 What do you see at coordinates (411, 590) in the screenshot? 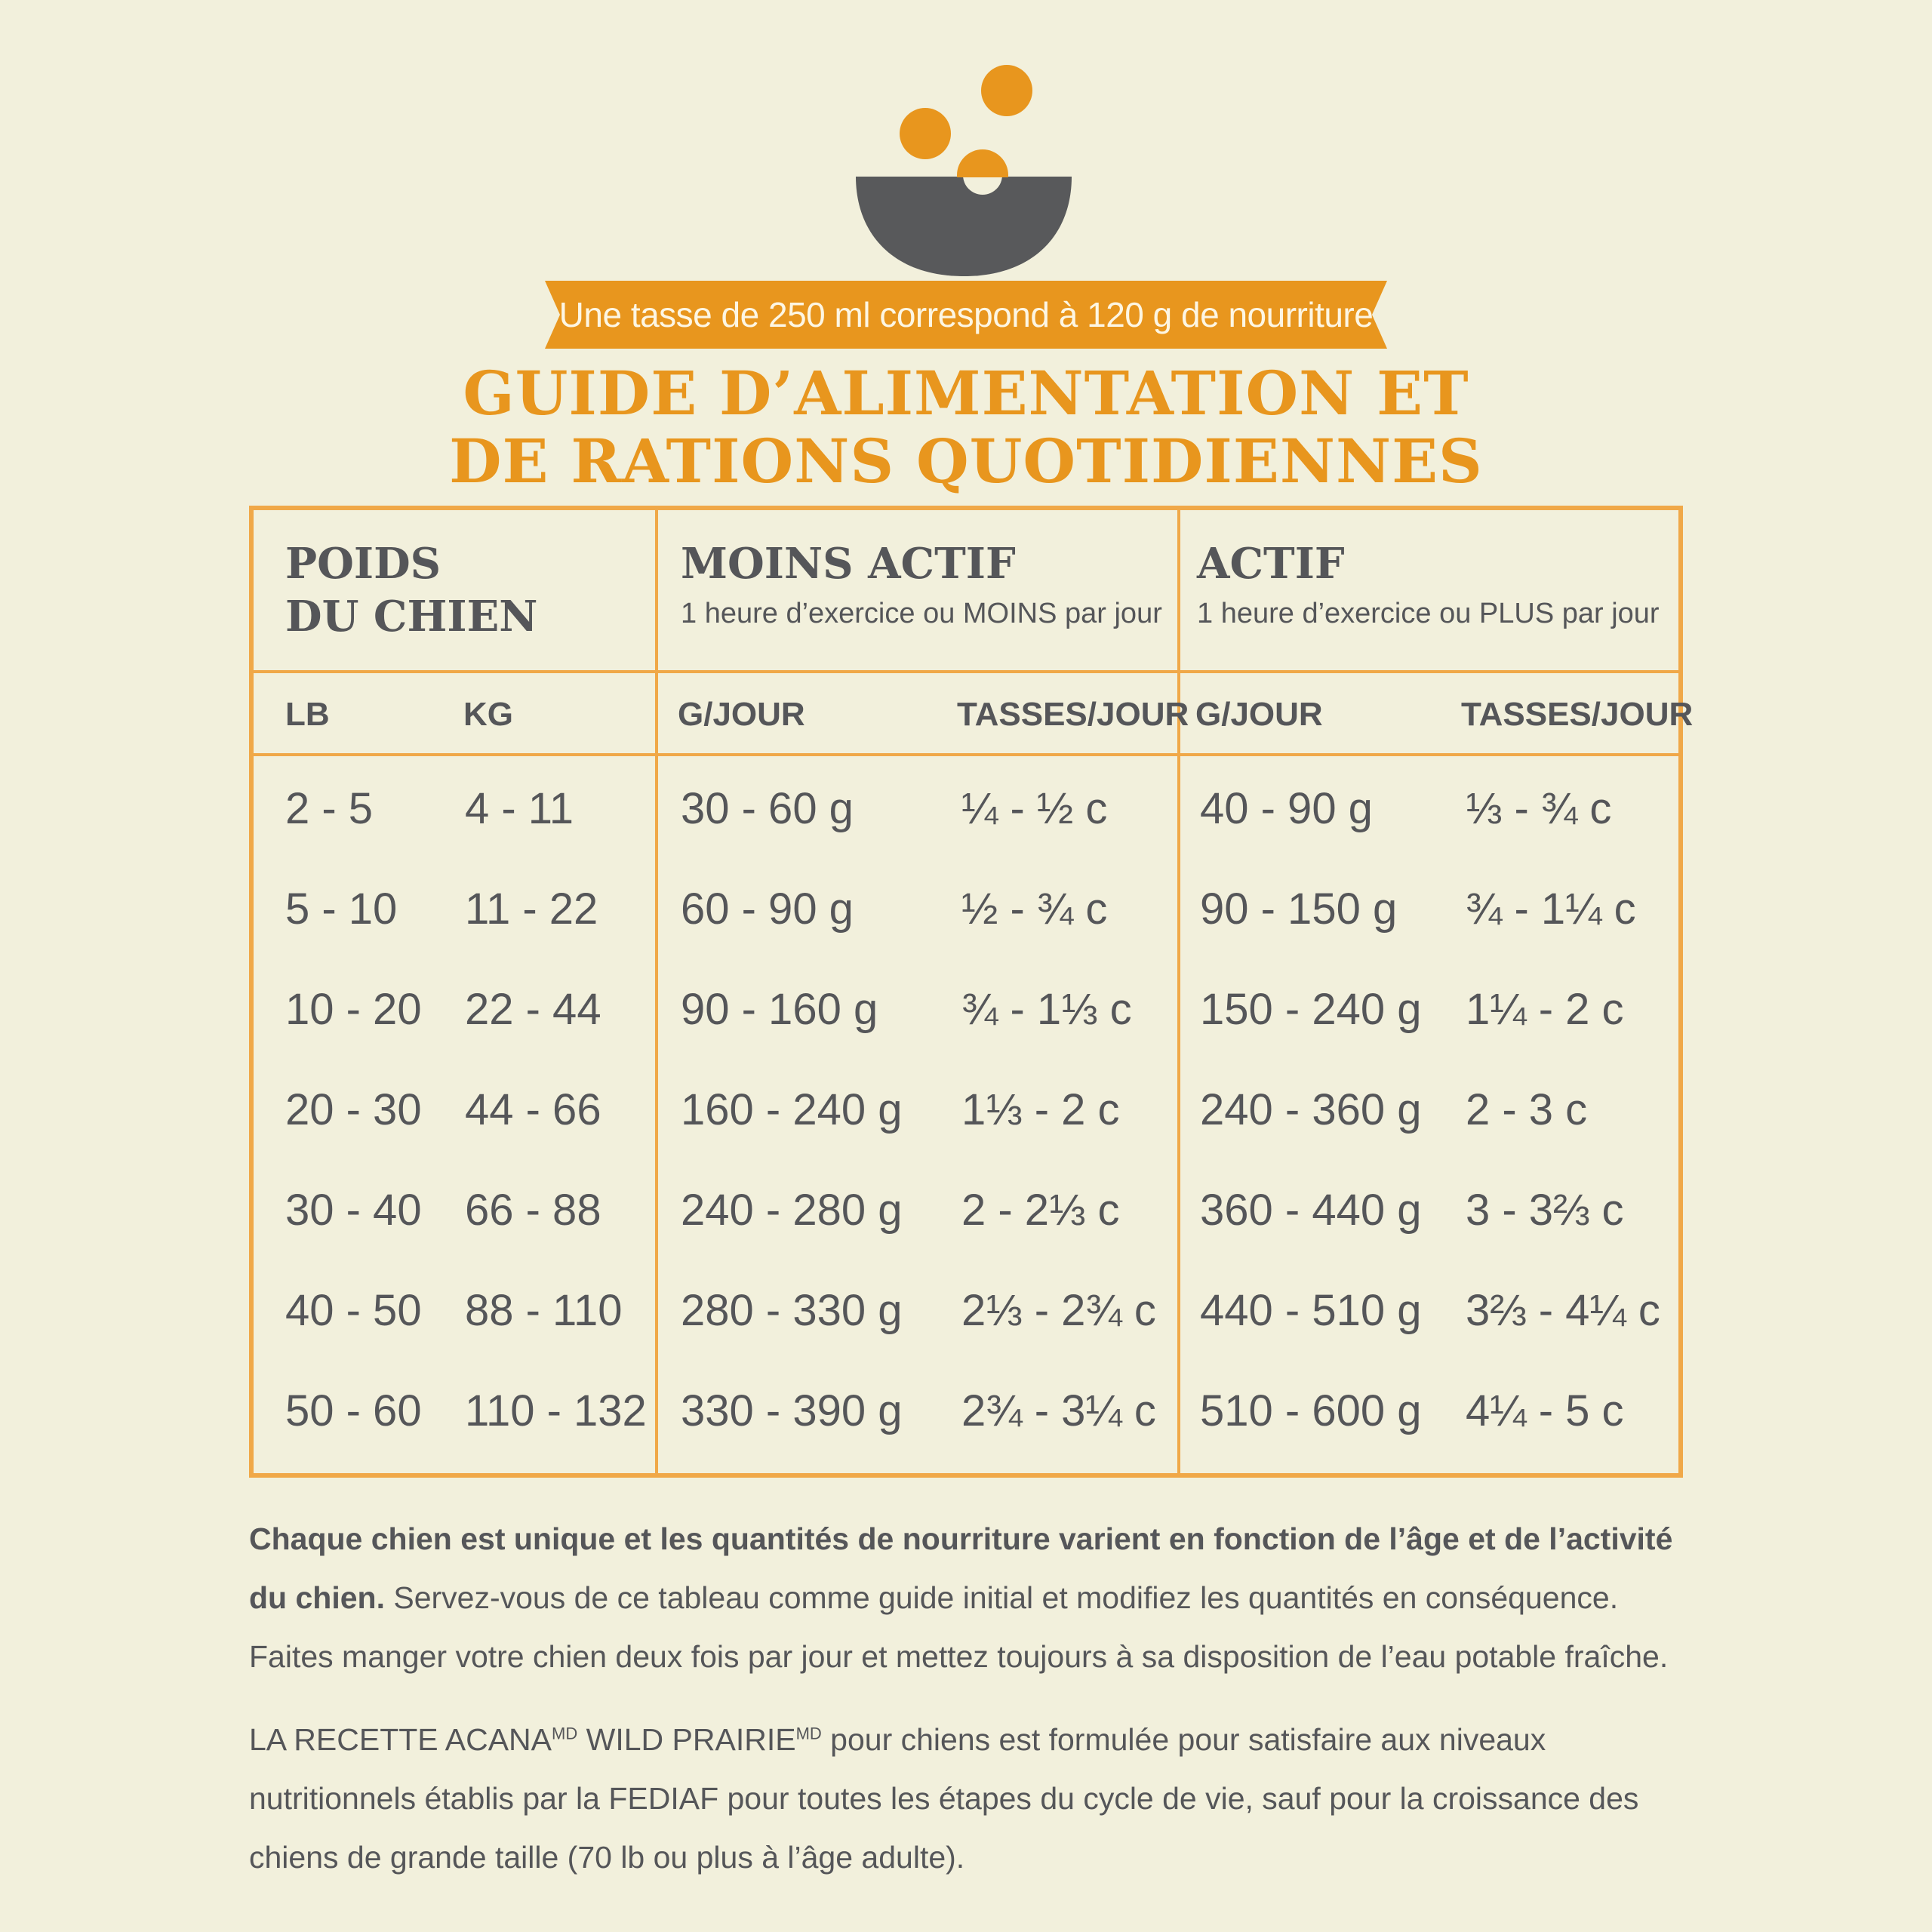
I see `group-title-weight: POIDS DU CHIEN` at bounding box center [411, 590].